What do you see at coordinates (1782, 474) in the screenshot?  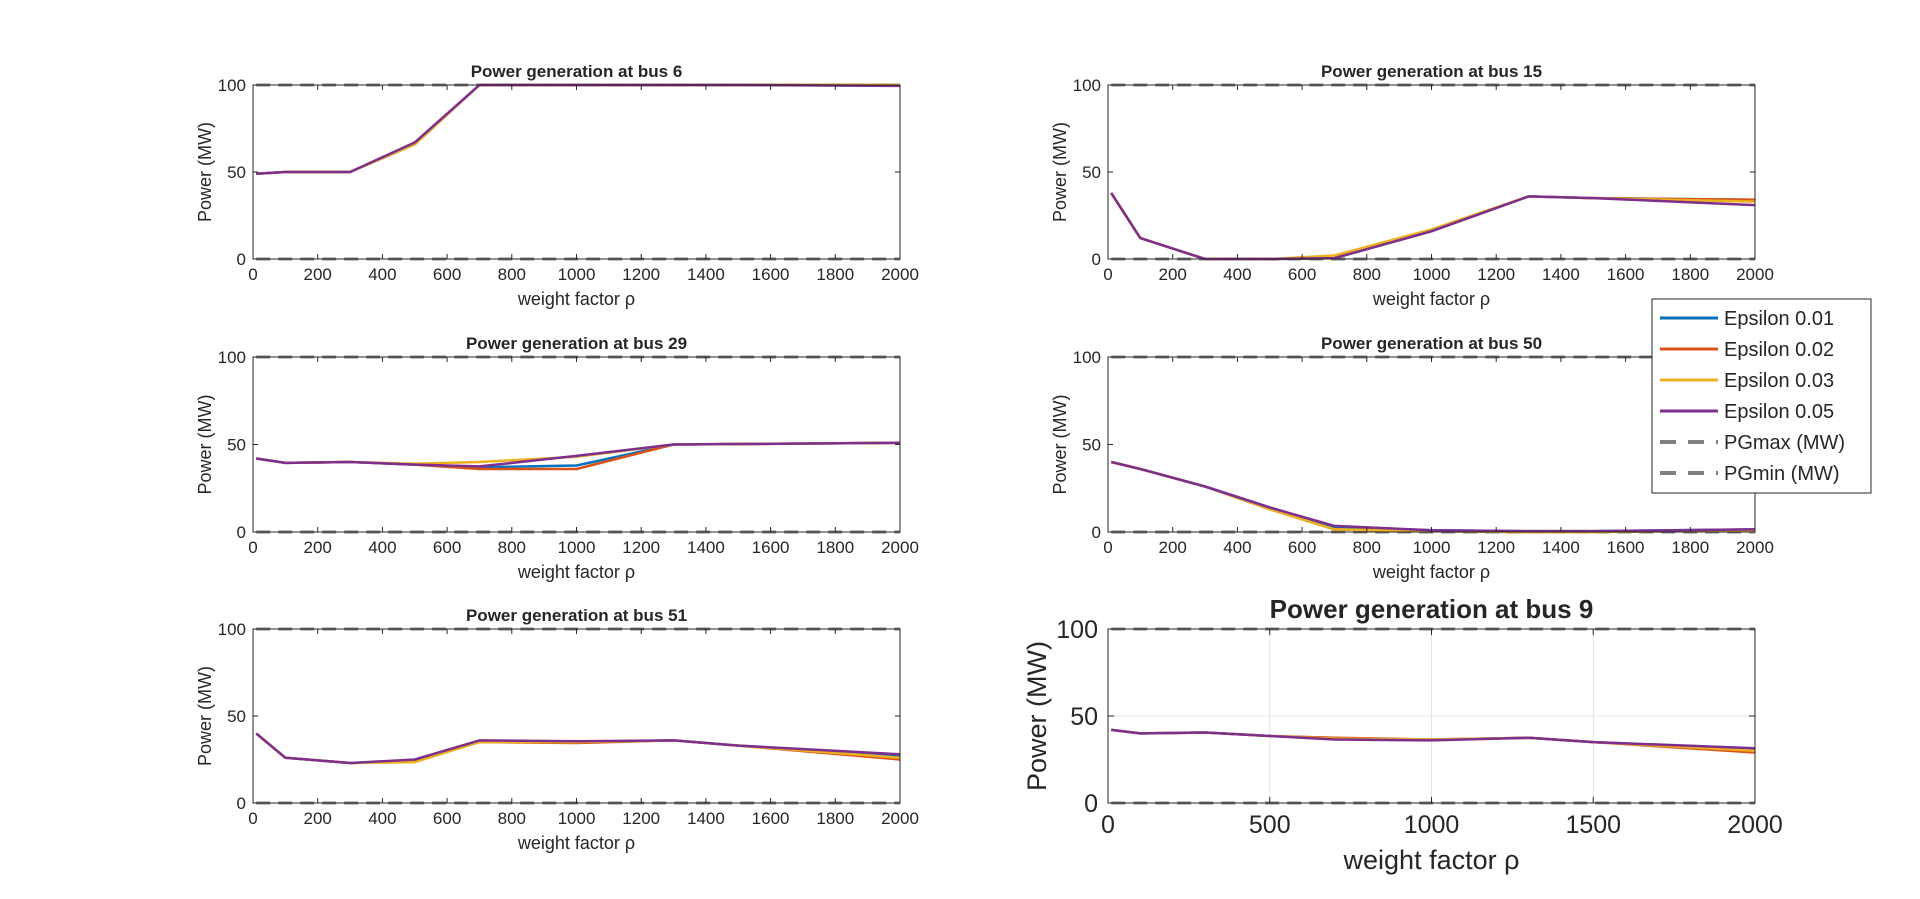 I see `legend-entry-label: PGmin (MW)` at bounding box center [1782, 474].